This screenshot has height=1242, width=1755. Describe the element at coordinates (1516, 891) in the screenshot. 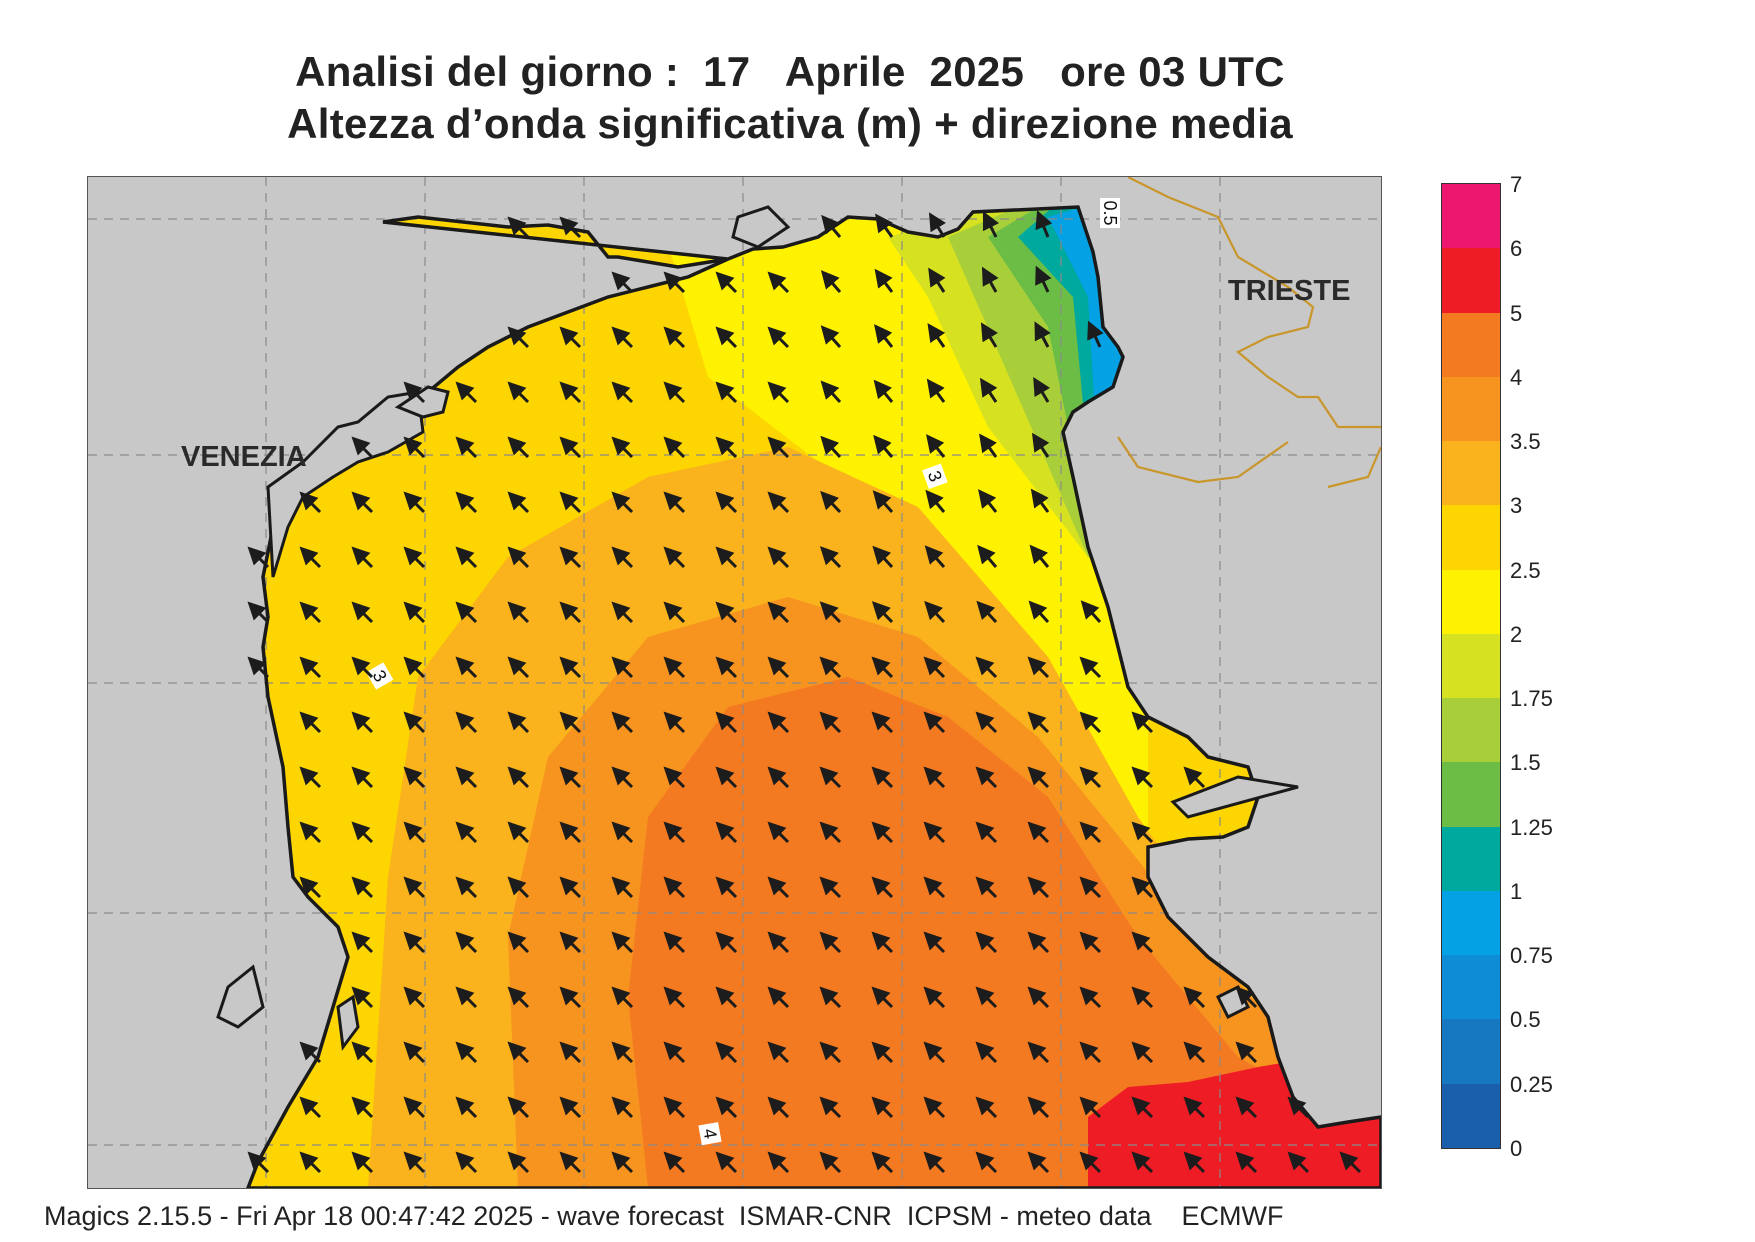

I see `colorbar-tick-label: 1` at that location.